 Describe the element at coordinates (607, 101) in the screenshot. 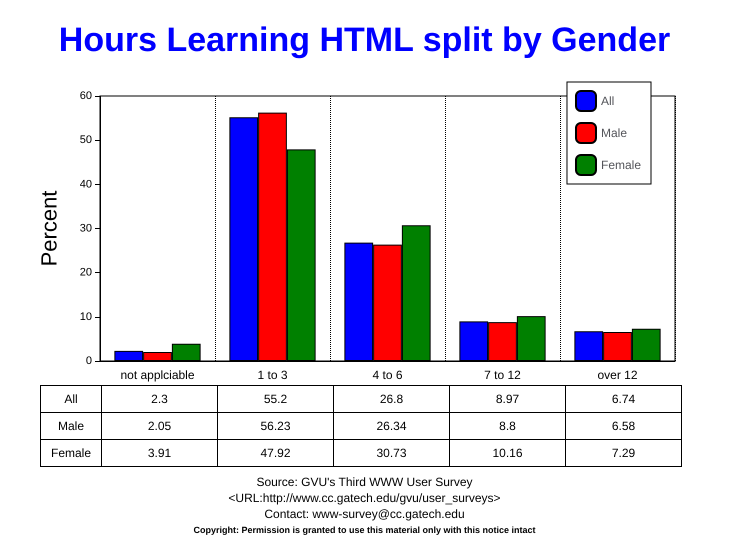

I see `legend-label: All` at that location.